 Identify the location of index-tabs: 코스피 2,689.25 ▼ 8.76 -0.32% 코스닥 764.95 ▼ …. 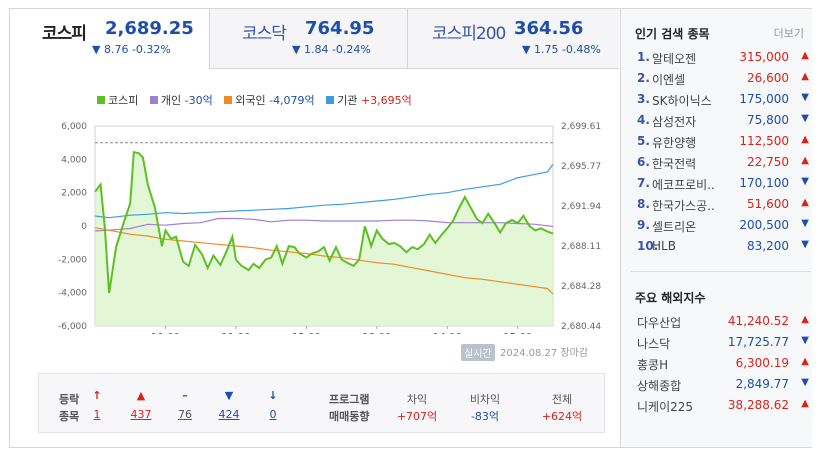
(314, 39).